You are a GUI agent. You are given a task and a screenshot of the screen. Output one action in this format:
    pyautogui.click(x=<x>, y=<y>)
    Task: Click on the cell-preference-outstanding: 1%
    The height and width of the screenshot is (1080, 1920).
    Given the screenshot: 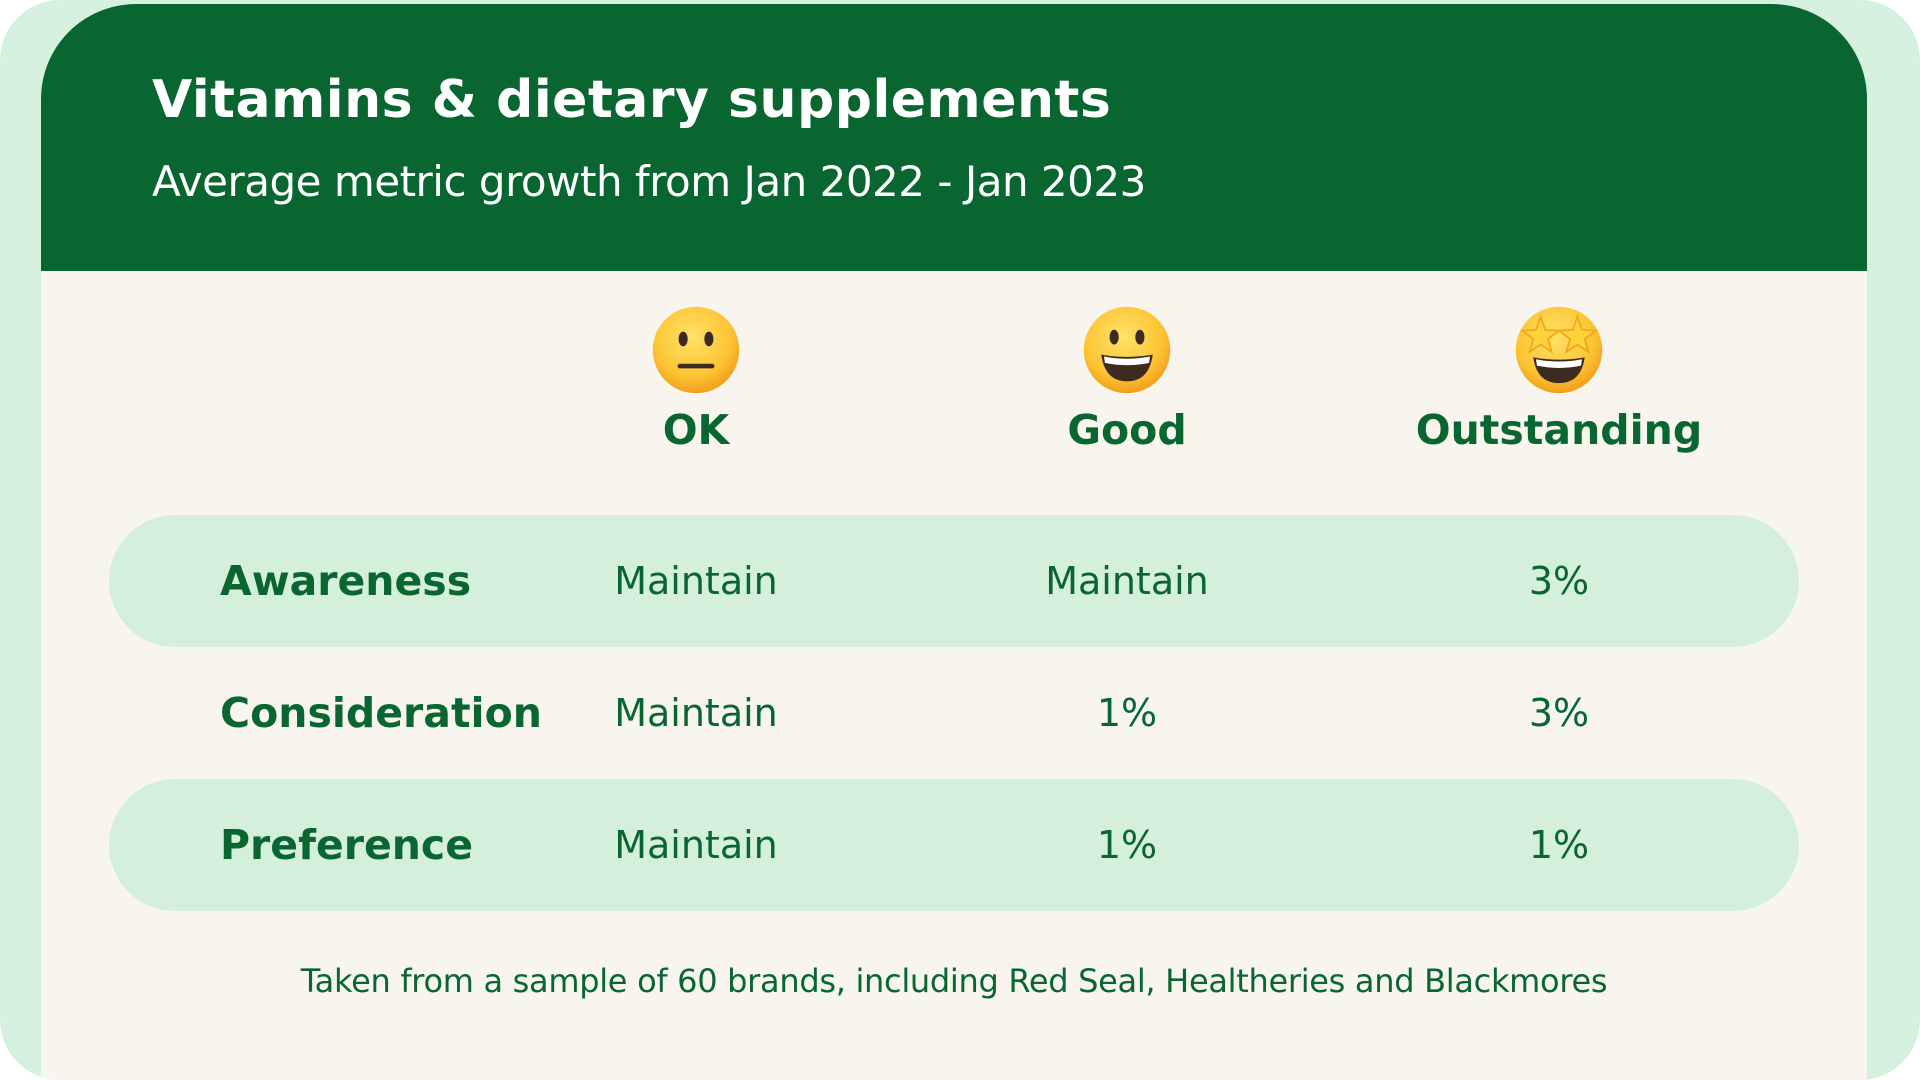 What is the action you would take?
    pyautogui.click(x=1559, y=845)
    